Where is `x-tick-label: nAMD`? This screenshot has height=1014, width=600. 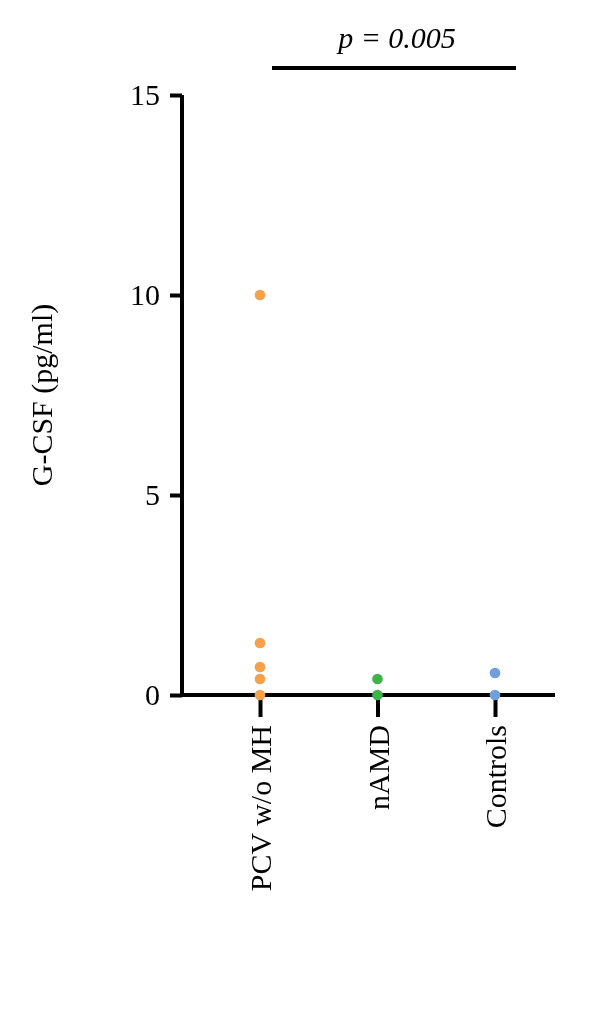
x-tick-label: nAMD is located at coordinates (378, 768).